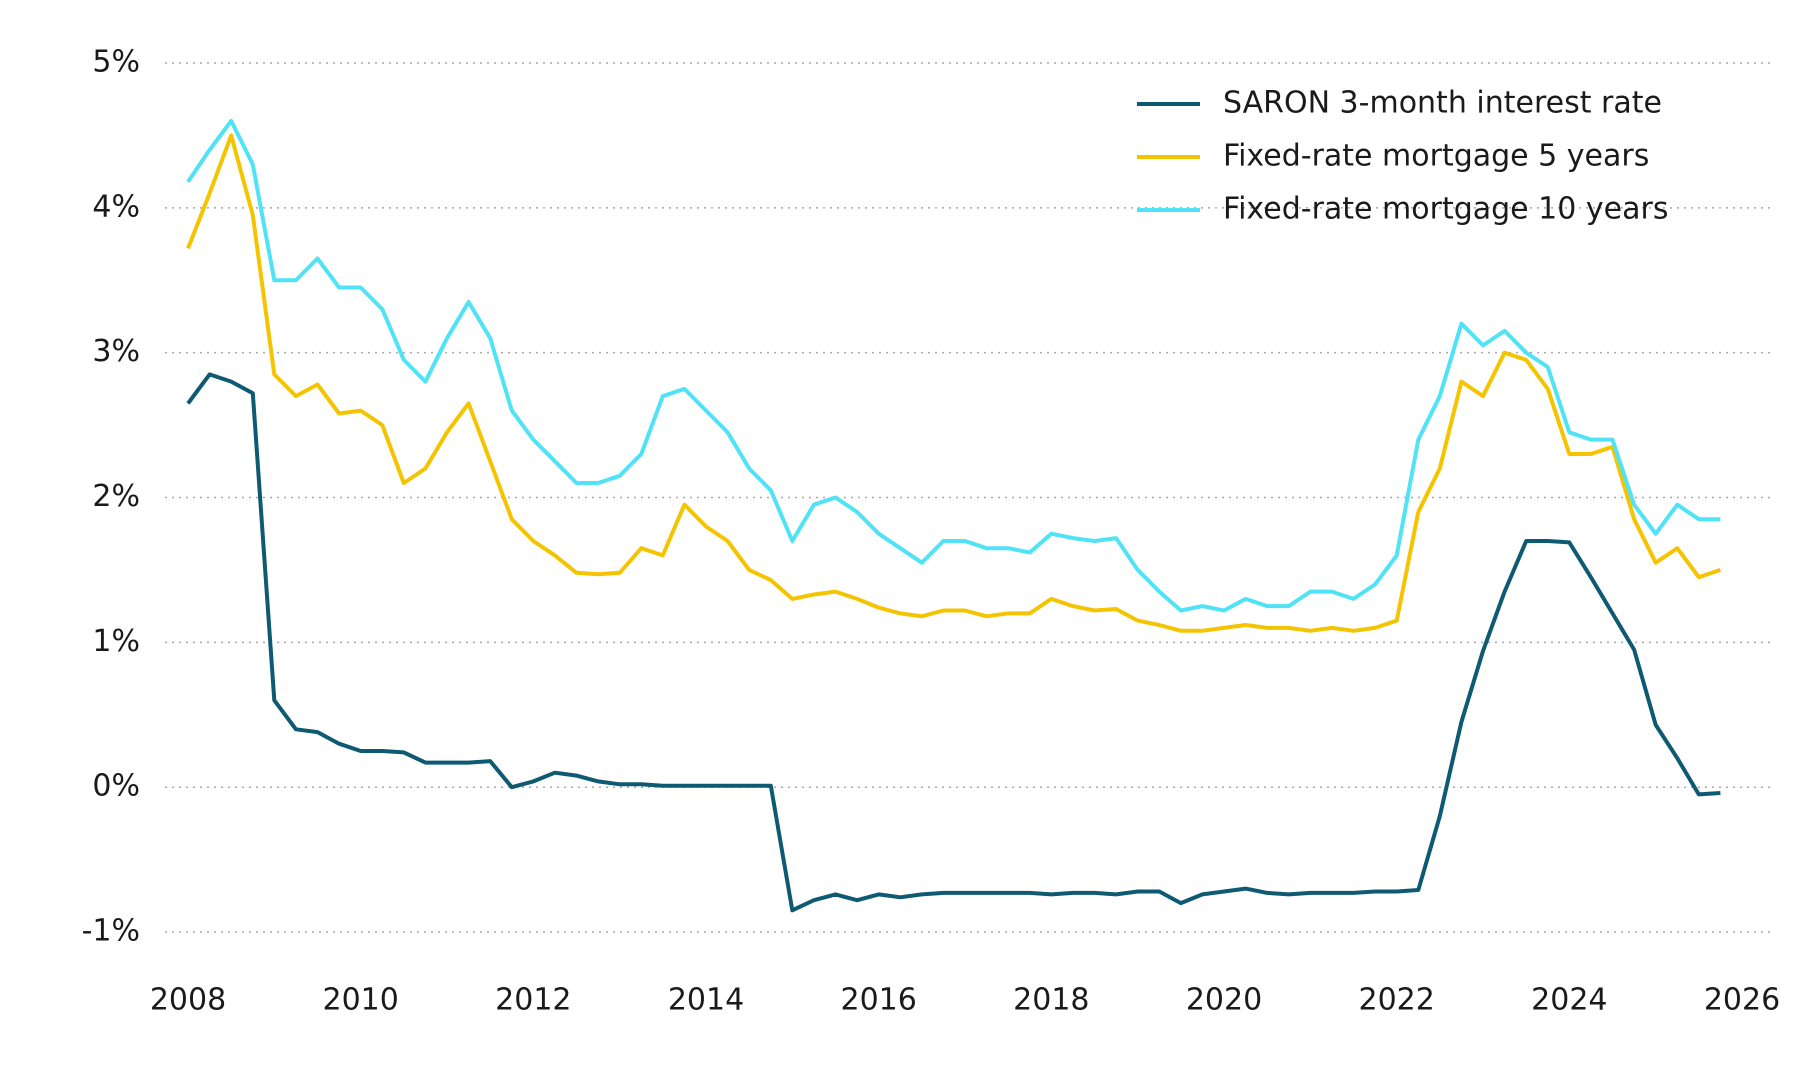 The image size is (1800, 1080). Describe the element at coordinates (878, 1000) in the screenshot. I see `x-tick-label: 2016` at that location.